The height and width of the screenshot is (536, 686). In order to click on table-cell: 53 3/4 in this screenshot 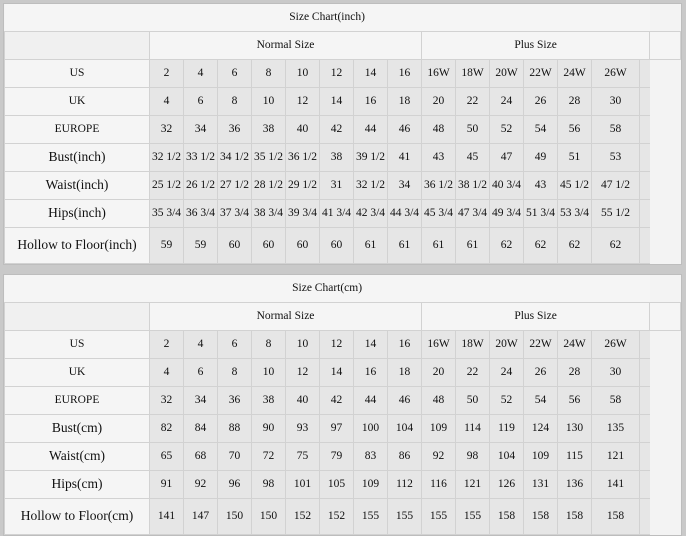, I will do `click(574, 213)`.